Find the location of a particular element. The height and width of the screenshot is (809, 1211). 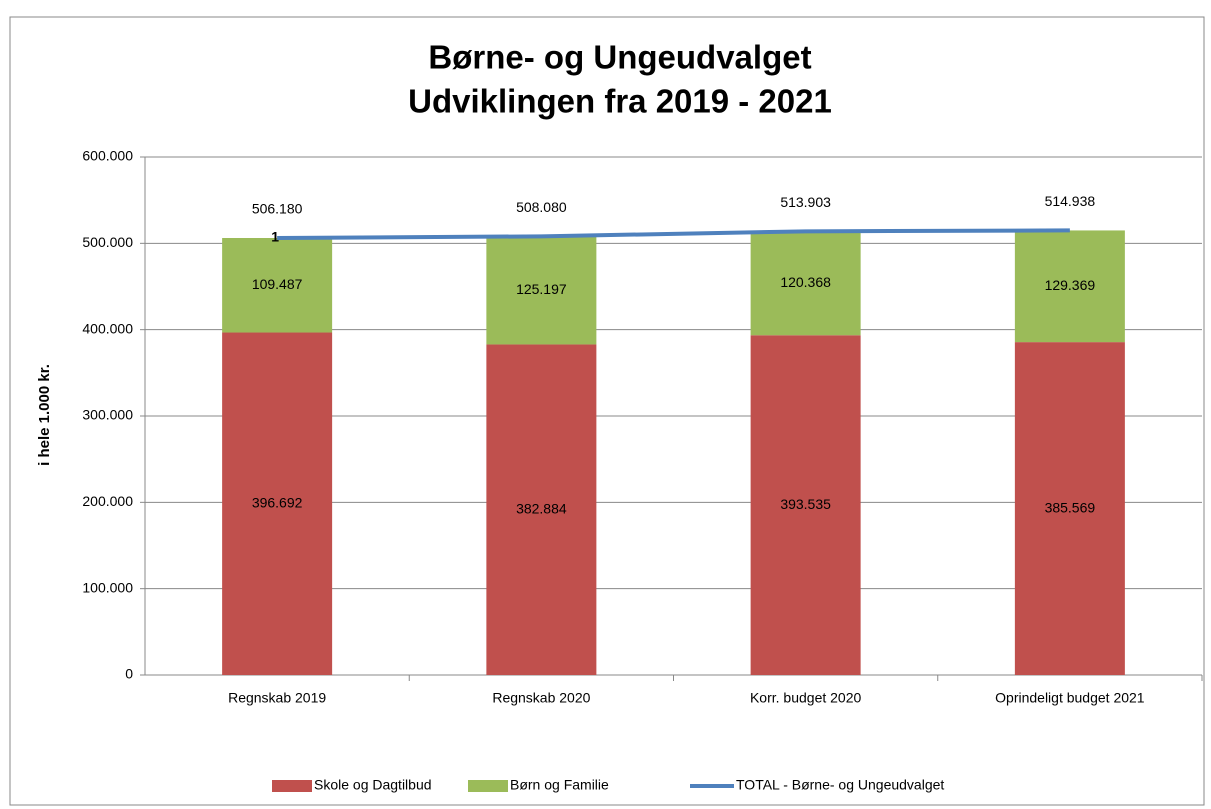

legend-label: Skole og Dagtilbud is located at coordinates (373, 785).